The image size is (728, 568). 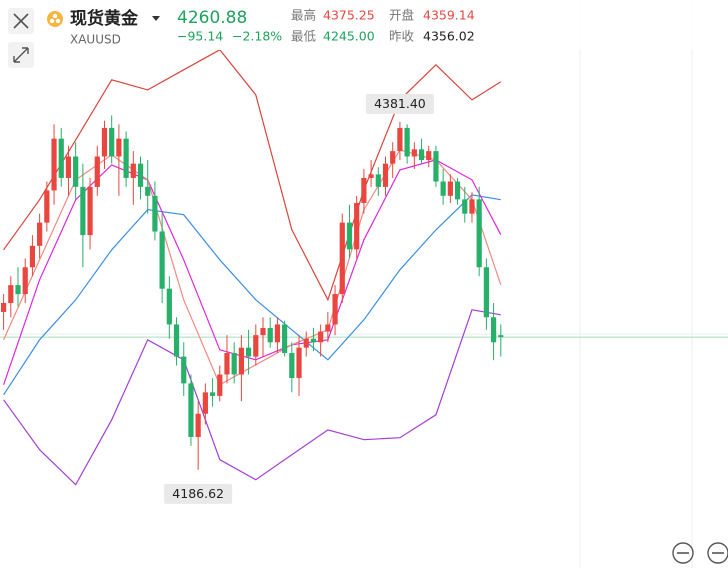 I want to click on stat-value: 4359.14, so click(x=449, y=15).